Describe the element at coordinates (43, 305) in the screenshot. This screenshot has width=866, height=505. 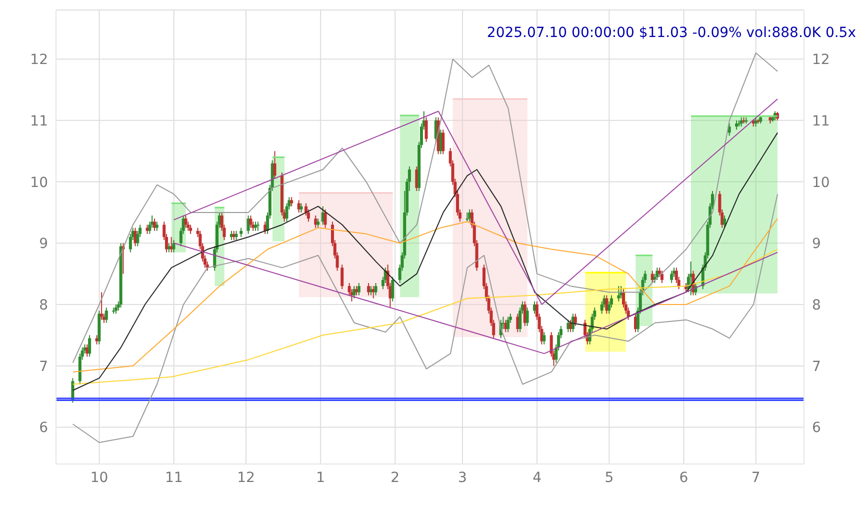
I see `y-tick-label: 8` at that location.